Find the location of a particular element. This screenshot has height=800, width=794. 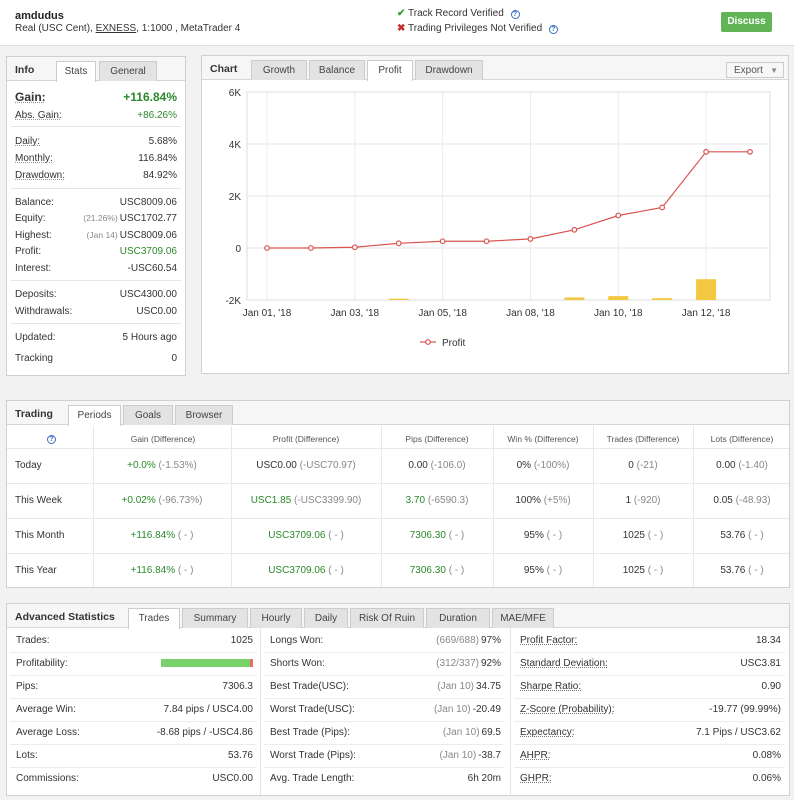

profit-diff: ( - ) is located at coordinates (336, 570).